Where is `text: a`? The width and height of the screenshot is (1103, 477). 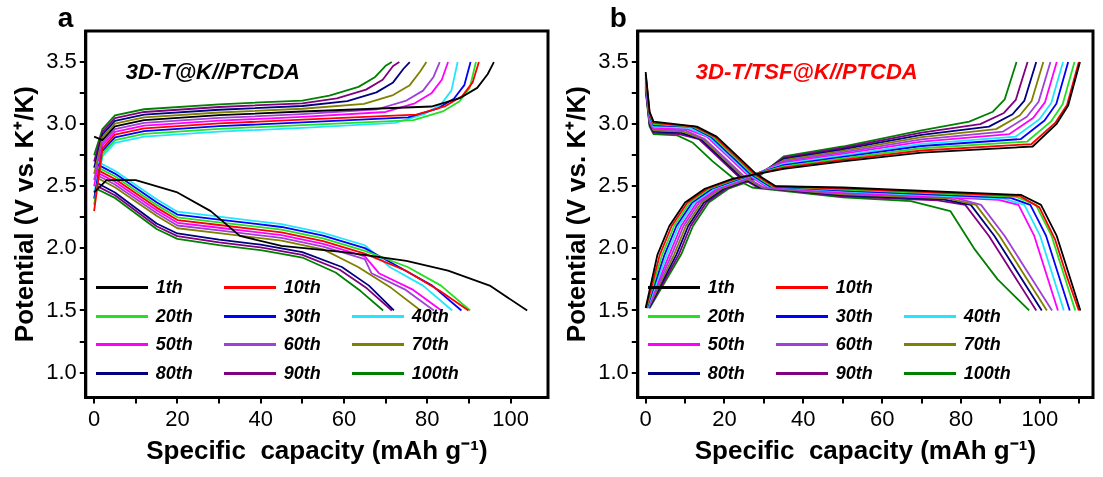
text: a is located at coordinates (65, 17).